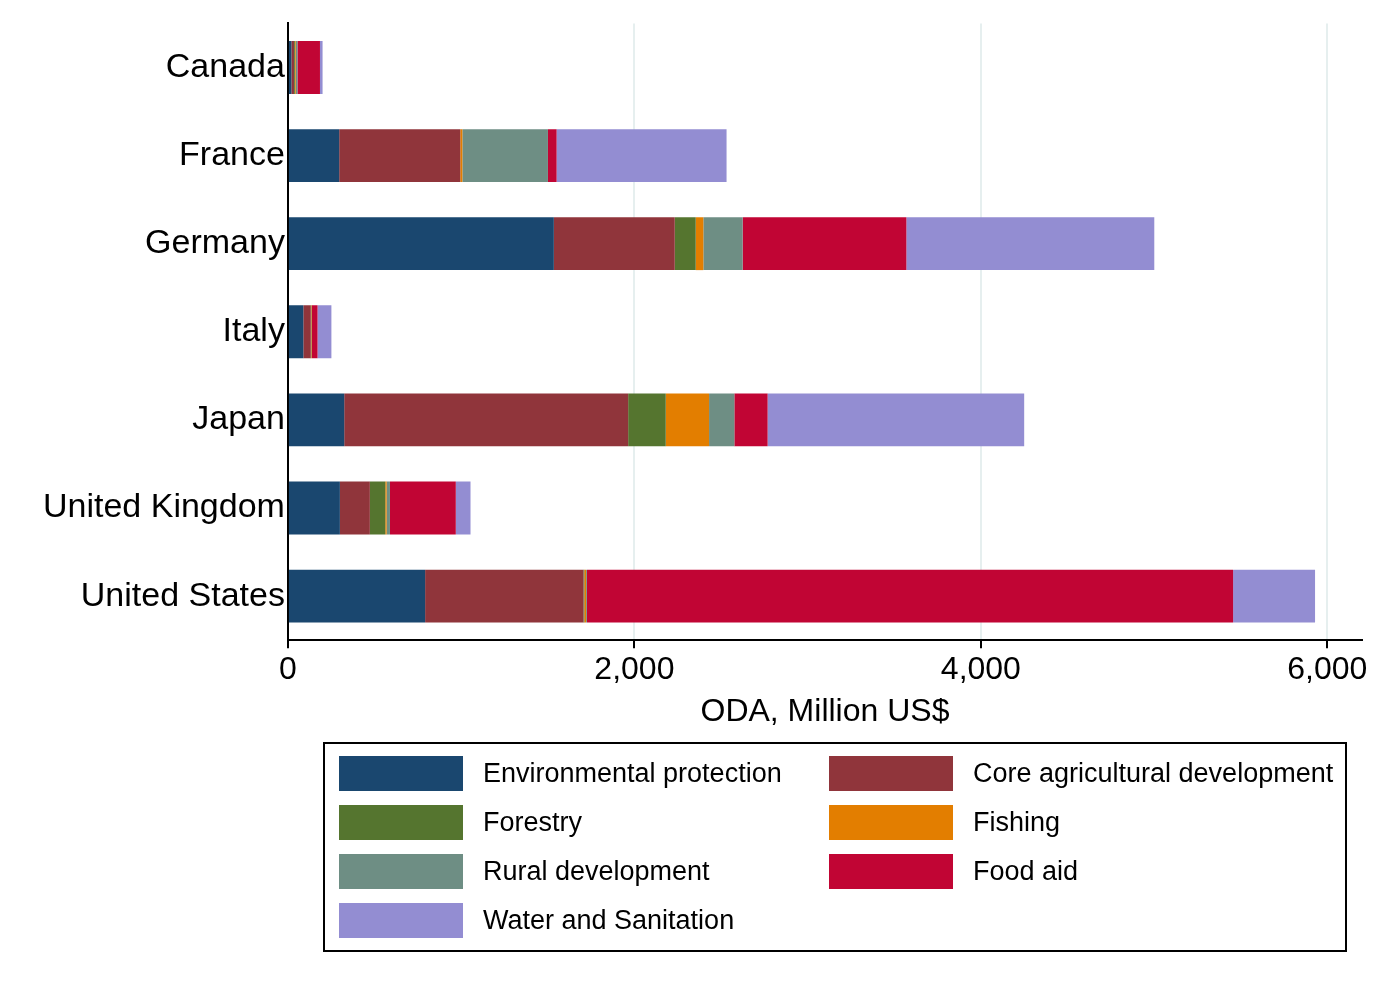 The width and height of the screenshot is (1396, 993). I want to click on legend-label: Forestry, so click(533, 822).